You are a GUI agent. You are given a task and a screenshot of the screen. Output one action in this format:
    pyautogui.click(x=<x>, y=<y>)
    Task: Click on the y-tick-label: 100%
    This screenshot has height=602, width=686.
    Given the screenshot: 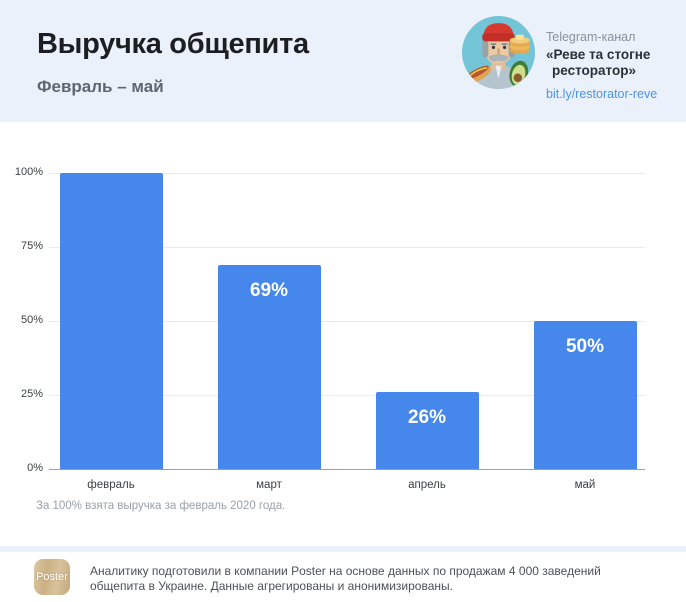 What is the action you would take?
    pyautogui.click(x=28, y=172)
    